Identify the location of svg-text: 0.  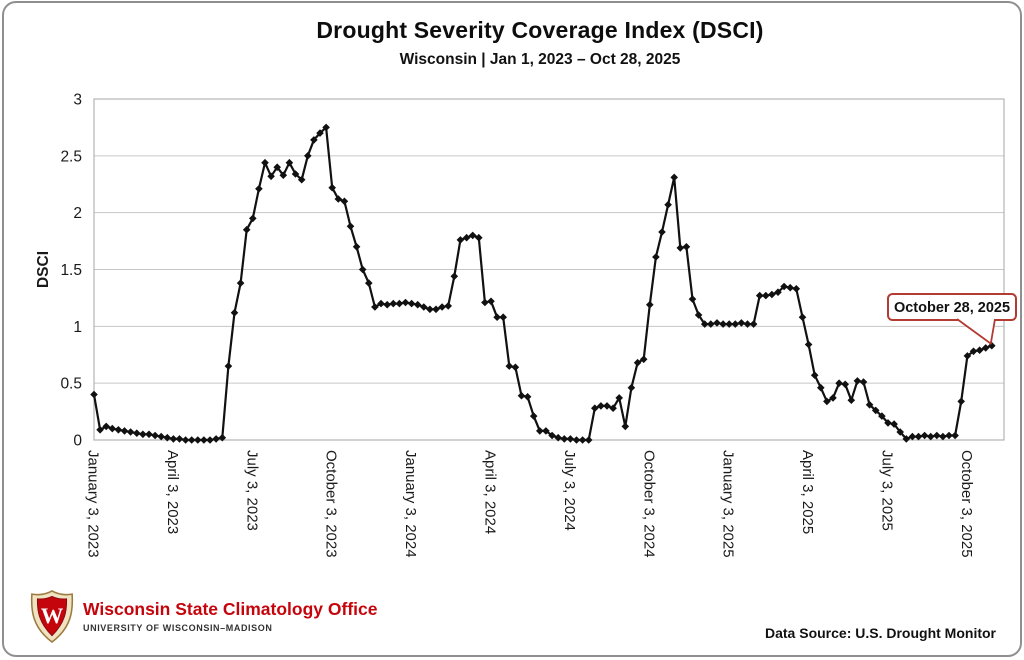
(77, 441).